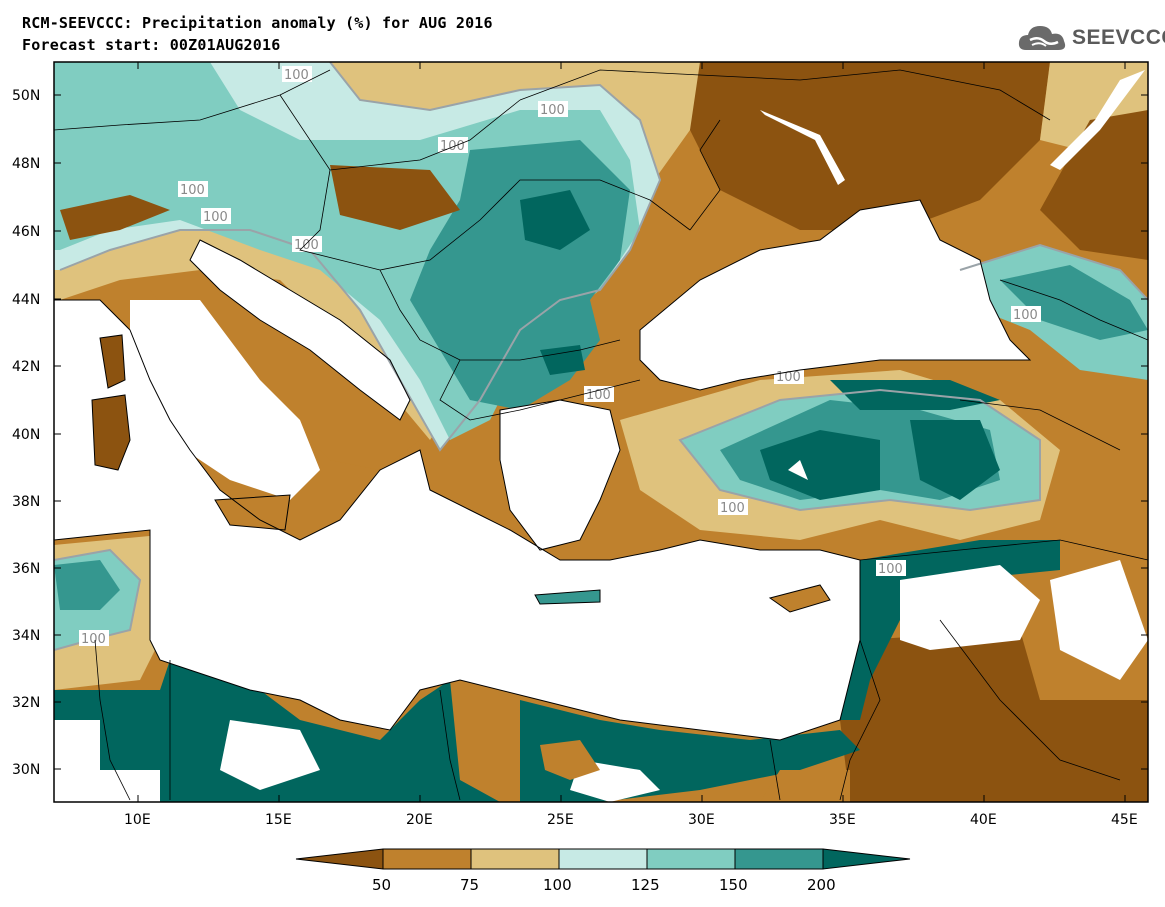 Image resolution: width=1165 pixels, height=907 pixels. What do you see at coordinates (983, 820) in the screenshot?
I see `lon-label: 40E` at bounding box center [983, 820].